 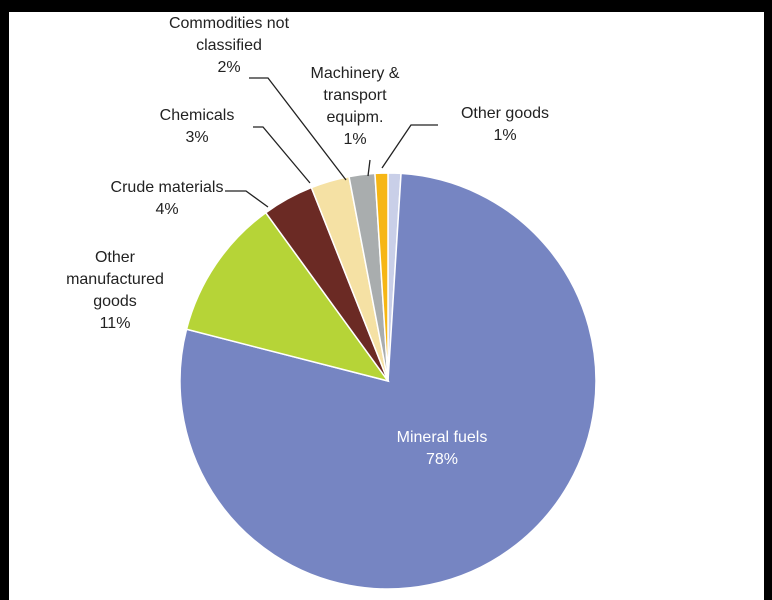 I want to click on slice-percent-2: 11%, so click(x=115, y=323).